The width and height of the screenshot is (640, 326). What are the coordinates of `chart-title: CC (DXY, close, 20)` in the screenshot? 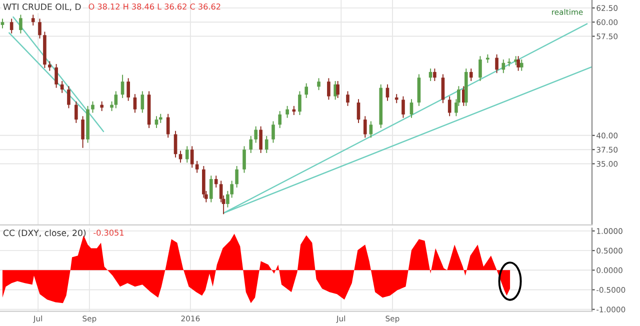 It's located at (44, 233).